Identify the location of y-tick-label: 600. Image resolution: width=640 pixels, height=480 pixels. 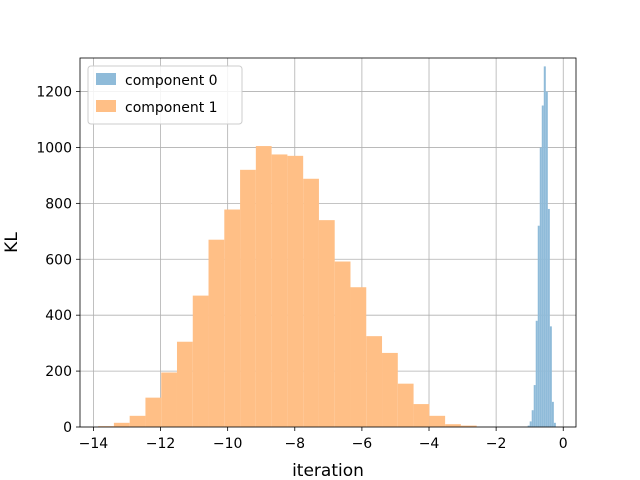
(58, 260).